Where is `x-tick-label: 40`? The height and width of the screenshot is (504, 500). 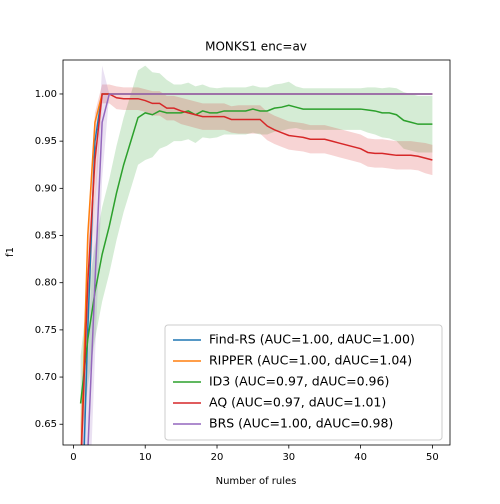
x-tick-label: 40 is located at coordinates (360, 457).